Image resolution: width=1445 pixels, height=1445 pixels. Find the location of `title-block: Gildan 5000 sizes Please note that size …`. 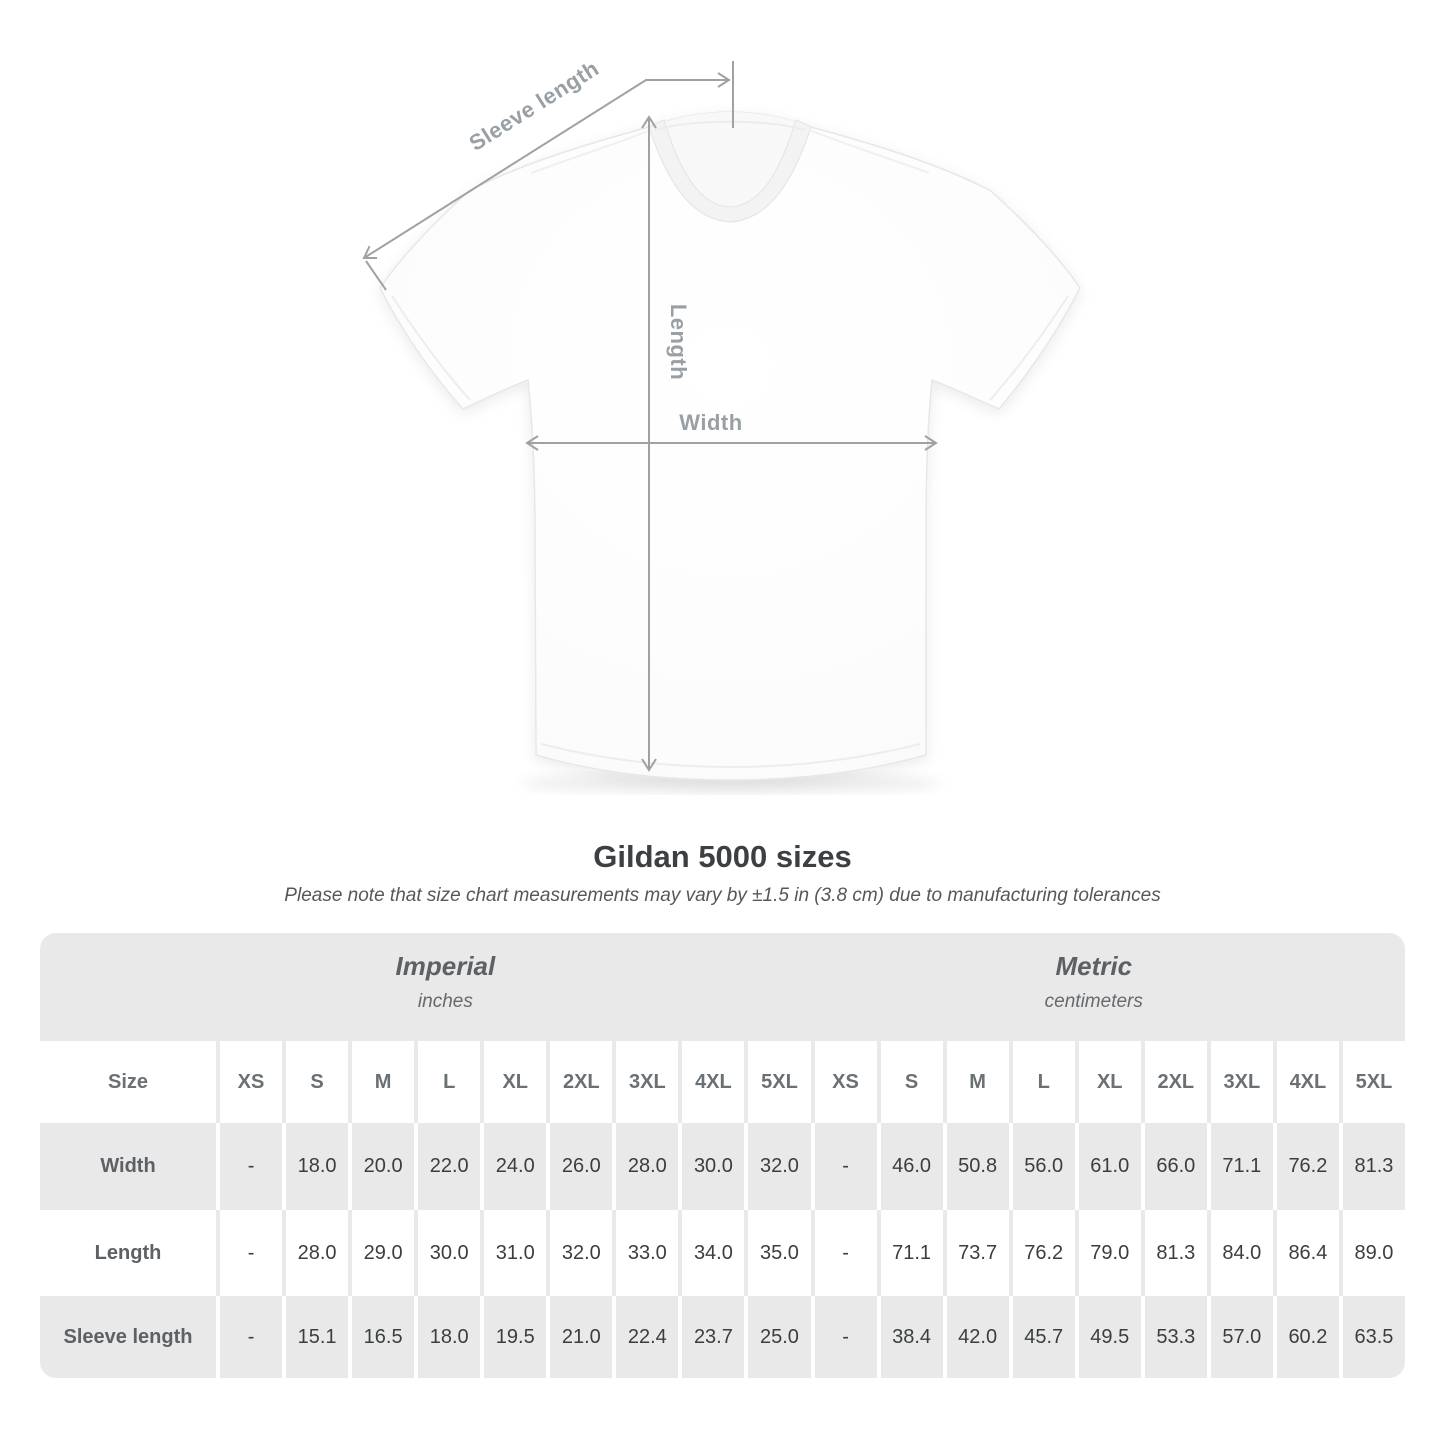

title-block: Gildan 5000 sizes Please note that size … is located at coordinates (722, 873).